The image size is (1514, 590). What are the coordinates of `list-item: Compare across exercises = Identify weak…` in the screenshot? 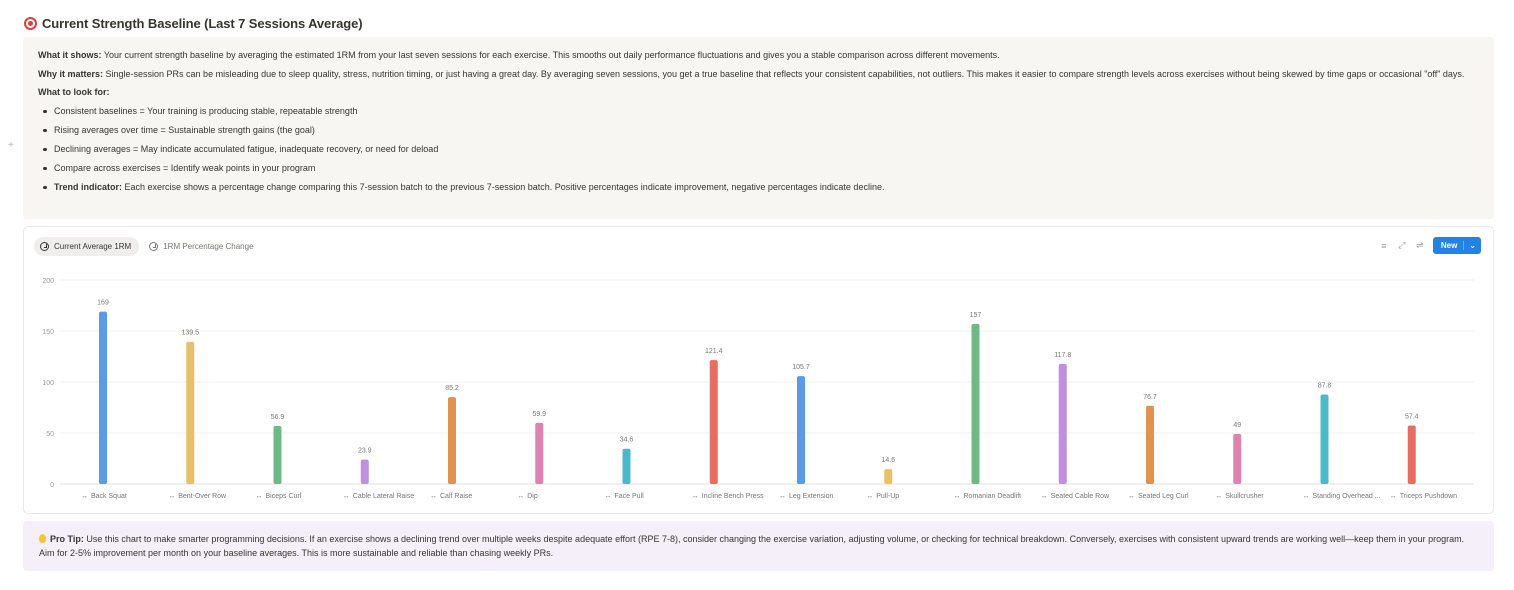 It's located at (758, 168).